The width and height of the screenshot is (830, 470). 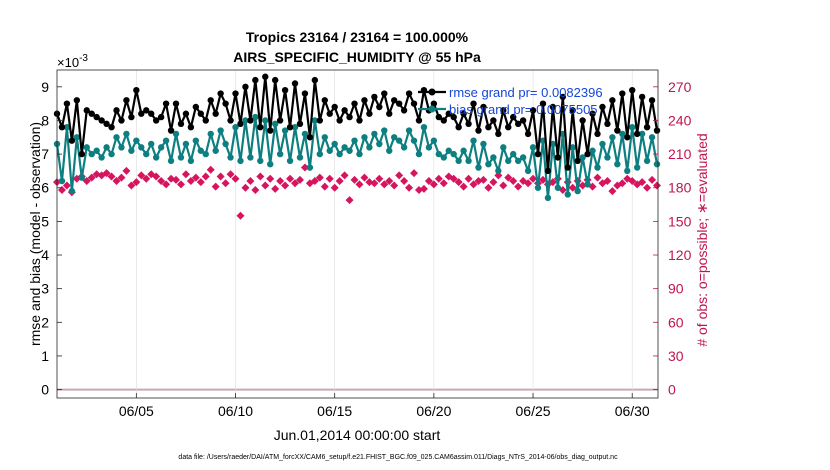 I want to click on chart-title-line1: Tropics 23164 / 23164 = 100.000%, so click(x=357, y=37).